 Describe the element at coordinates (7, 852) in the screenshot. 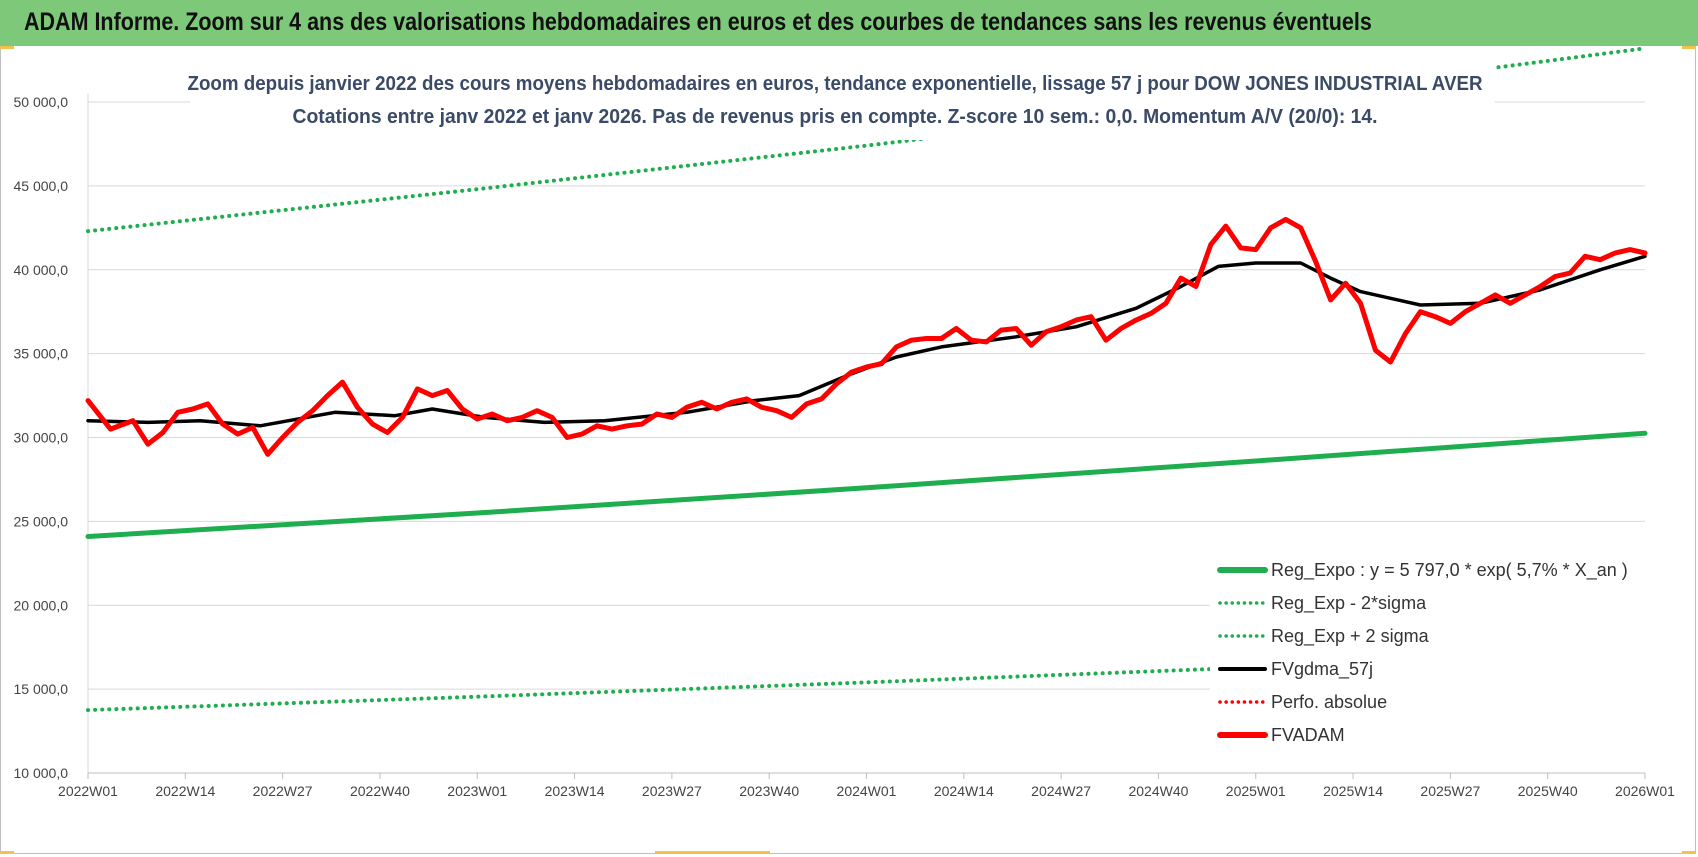

I see `frame-corner-bottom-left` at that location.